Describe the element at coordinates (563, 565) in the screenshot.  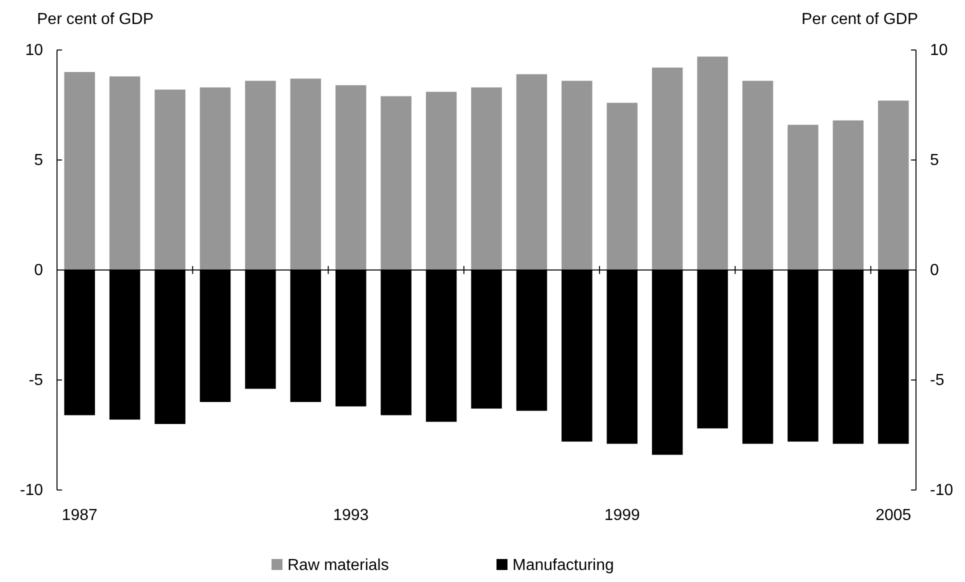
I see `legend-label: Manufacturing` at that location.